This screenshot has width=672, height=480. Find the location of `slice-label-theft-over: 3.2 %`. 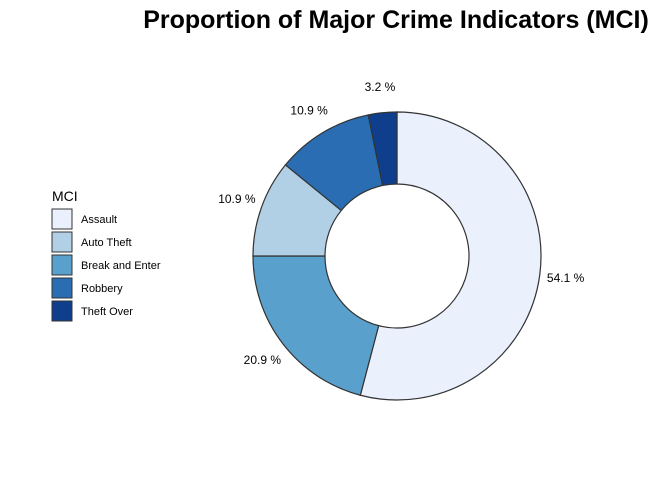

slice-label-theft-over: 3.2 % is located at coordinates (380, 87).